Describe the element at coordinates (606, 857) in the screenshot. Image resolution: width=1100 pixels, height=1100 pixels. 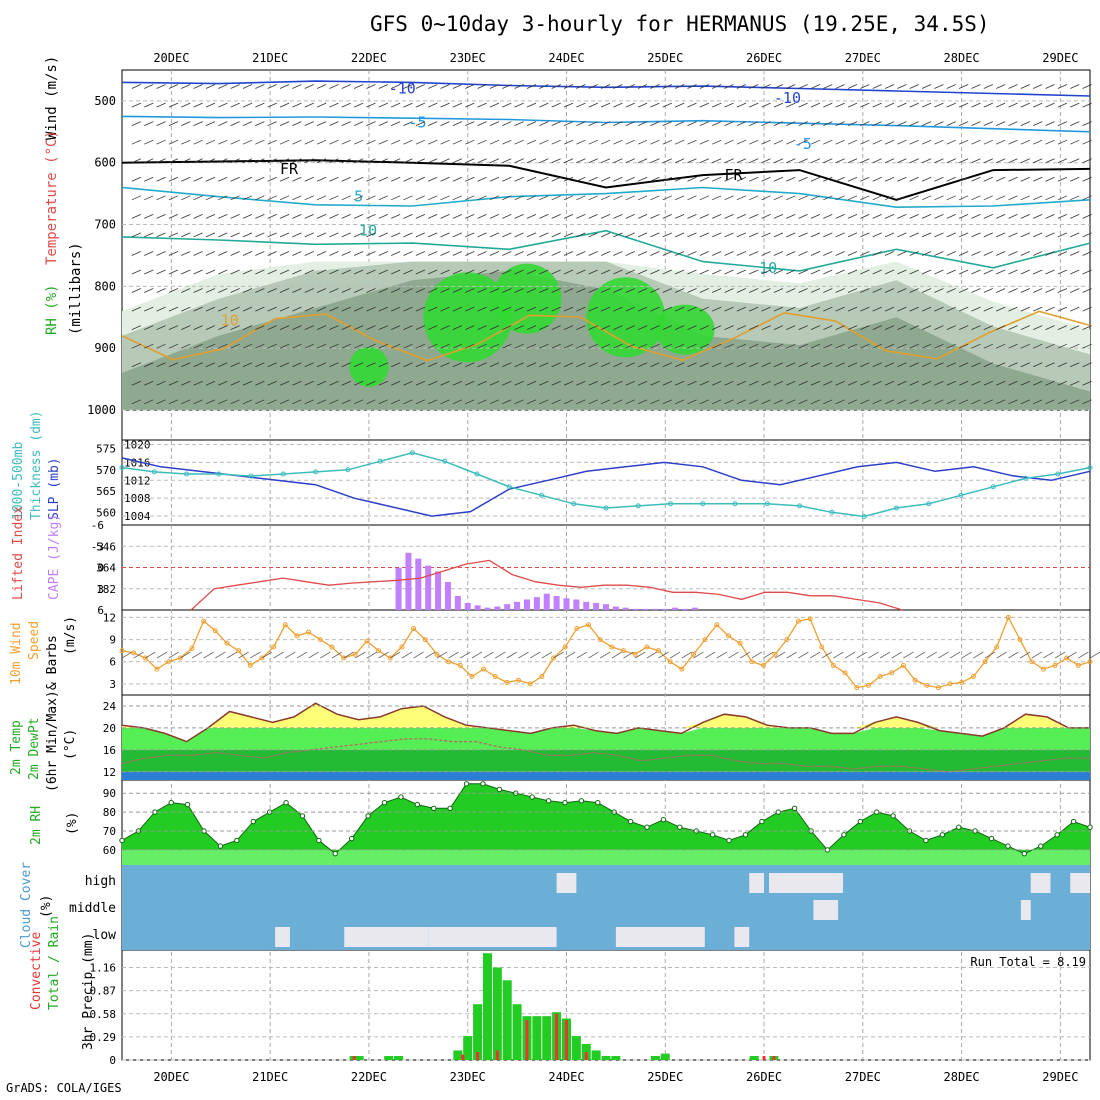
I see `rh-band-low` at that location.